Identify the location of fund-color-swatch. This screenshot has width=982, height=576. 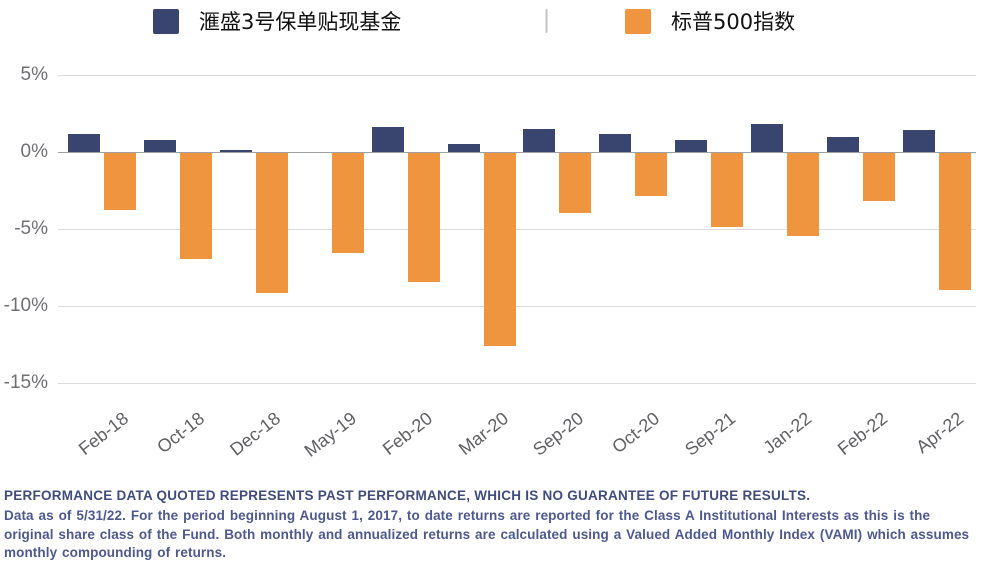
(166, 21).